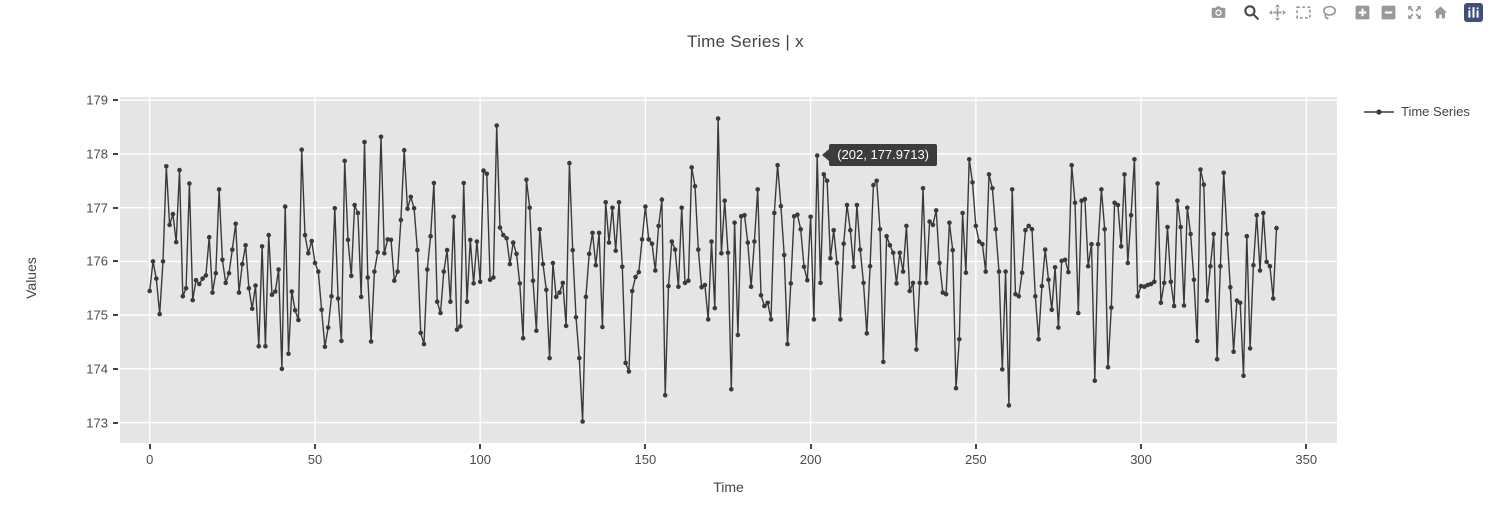  What do you see at coordinates (1473, 12) in the screenshot?
I see `plotly-logo-icon` at bounding box center [1473, 12].